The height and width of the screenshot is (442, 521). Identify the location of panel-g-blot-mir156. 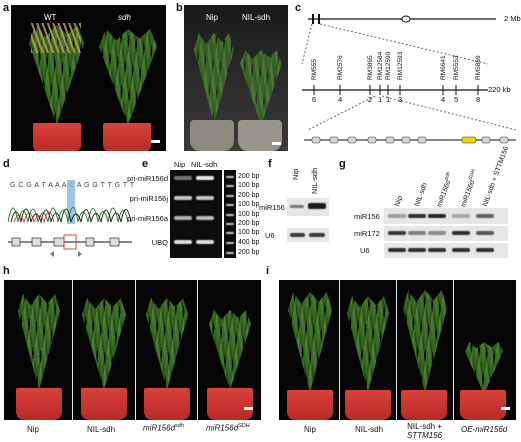
(446, 216).